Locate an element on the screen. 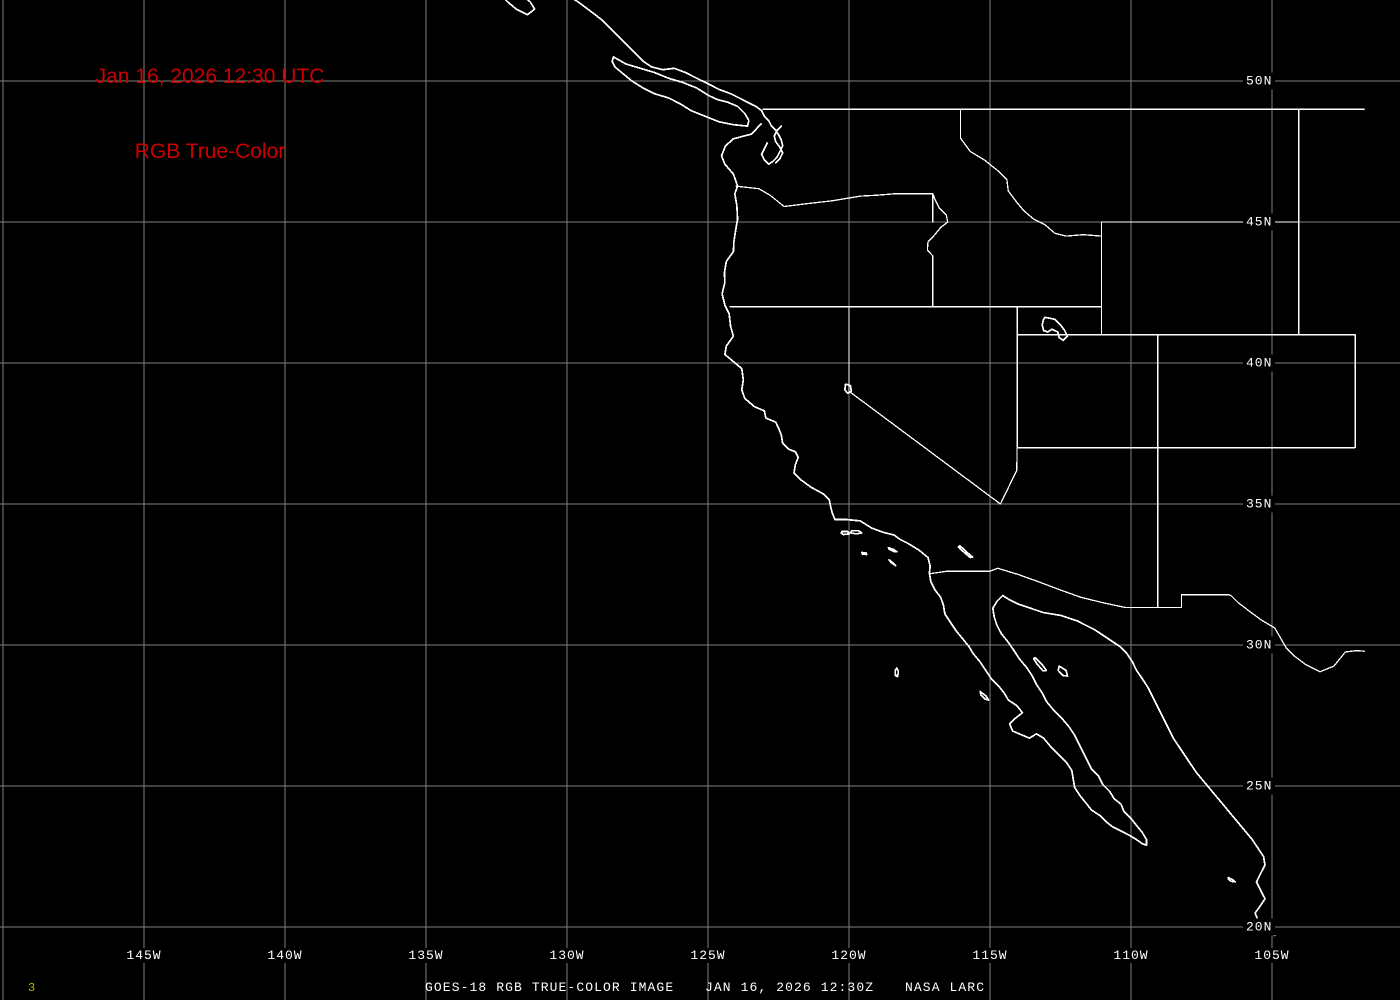 This screenshot has width=1400, height=1000. coastline-channel-island-santa-rosa is located at coordinates (845, 533).